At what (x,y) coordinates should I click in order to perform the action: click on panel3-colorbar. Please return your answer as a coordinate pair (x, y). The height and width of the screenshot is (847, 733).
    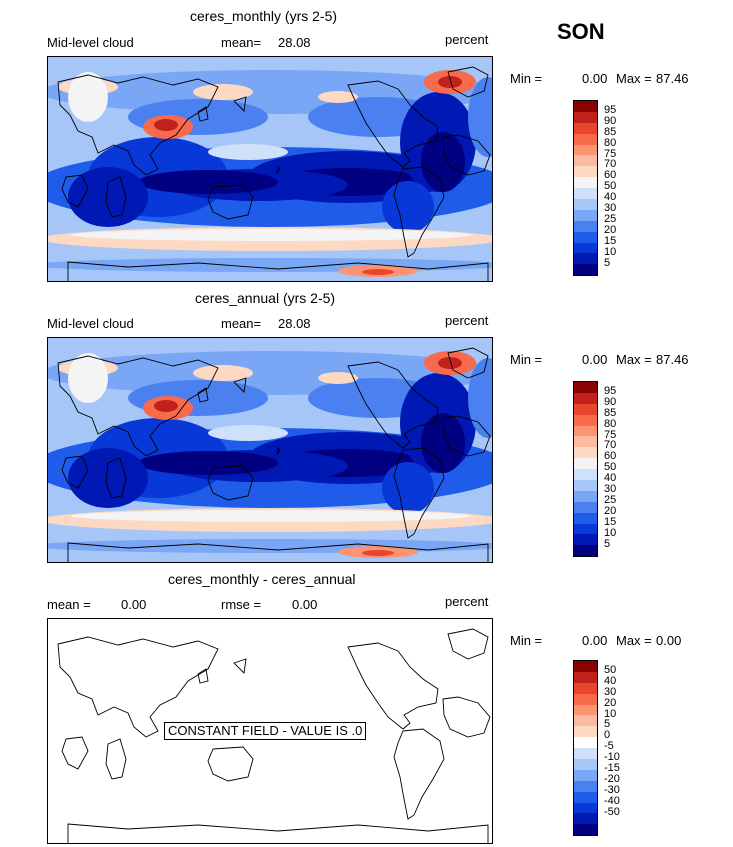
    Looking at the image, I should click on (585, 748).